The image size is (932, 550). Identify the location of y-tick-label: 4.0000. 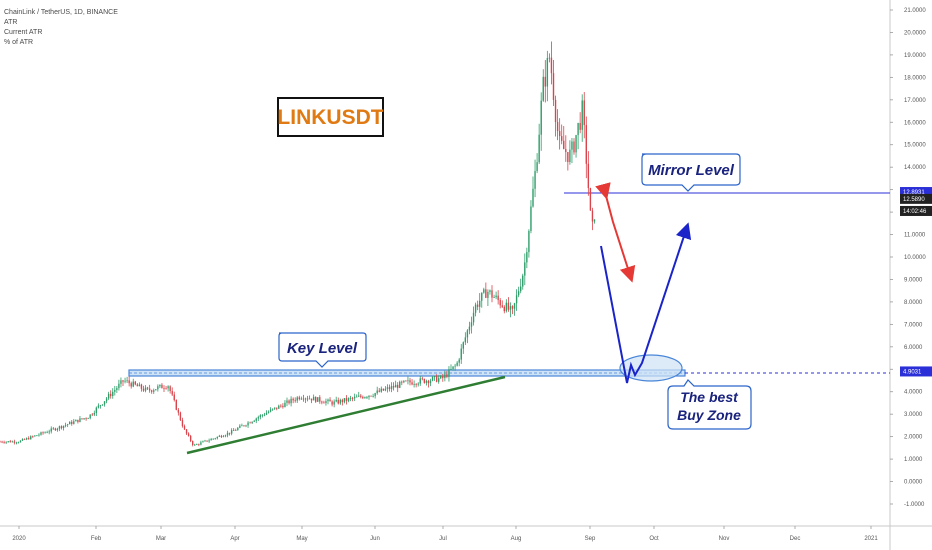
(913, 393).